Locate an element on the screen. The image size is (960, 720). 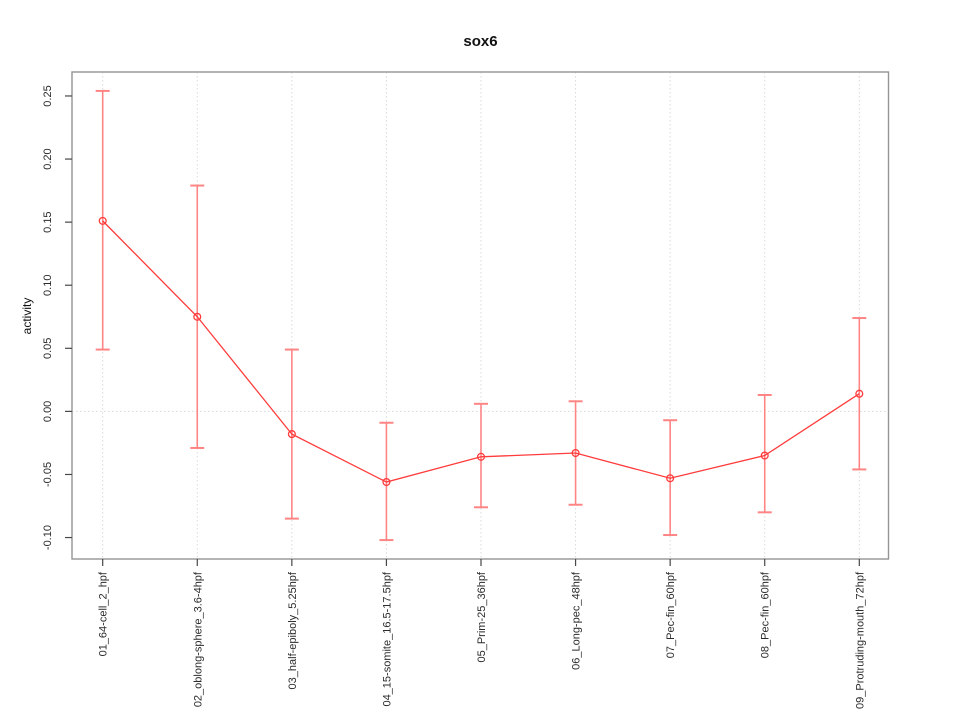
x-tick-label: 07_Pec-fin_60hpf is located at coordinates (671, 614).